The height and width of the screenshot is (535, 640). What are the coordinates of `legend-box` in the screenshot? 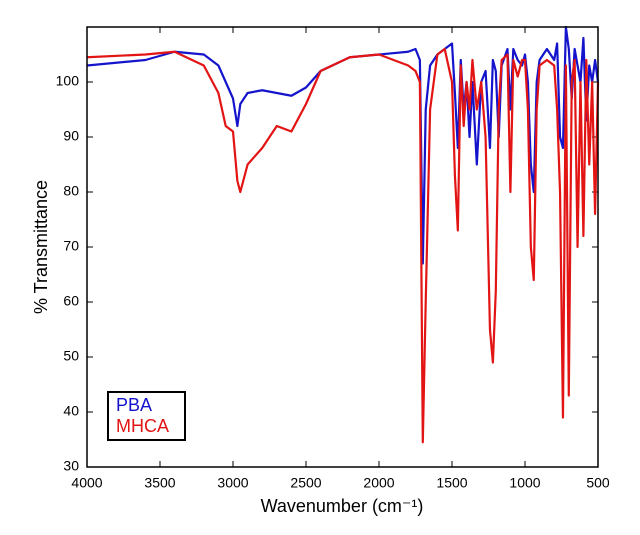 It's located at (146, 416).